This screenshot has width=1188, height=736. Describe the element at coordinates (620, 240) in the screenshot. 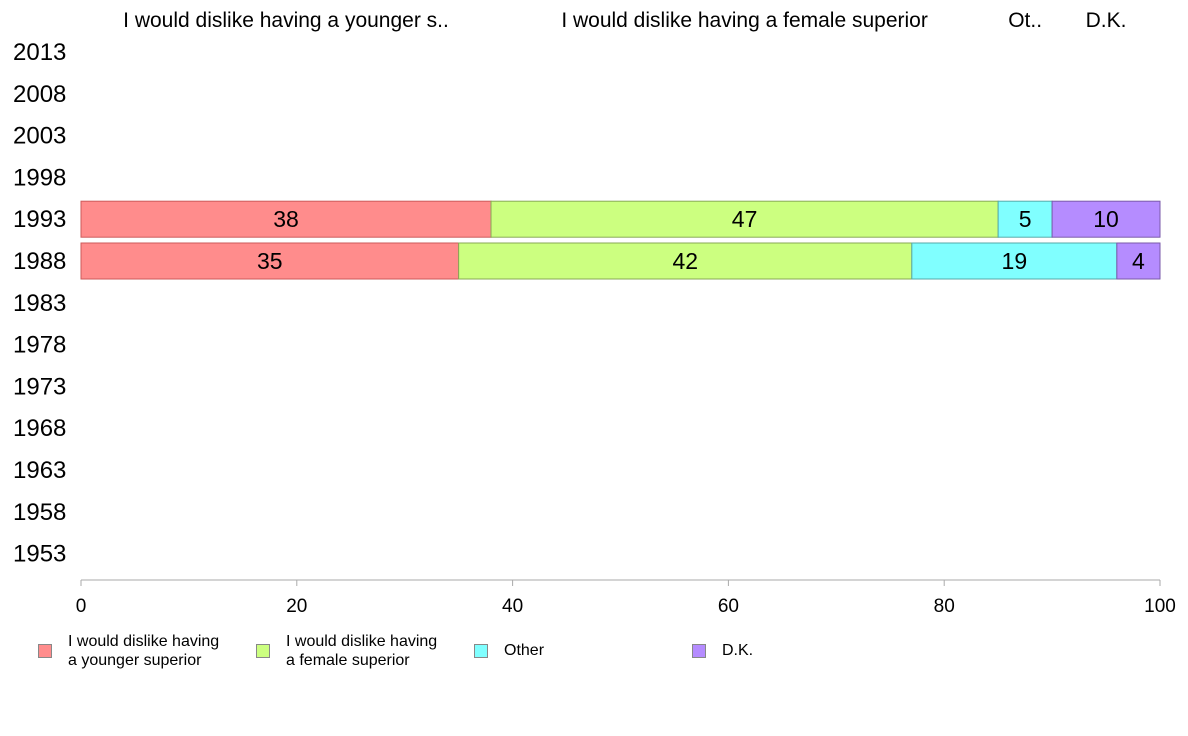

I see `bars: 38 47 5 10 35 42 19 4` at that location.